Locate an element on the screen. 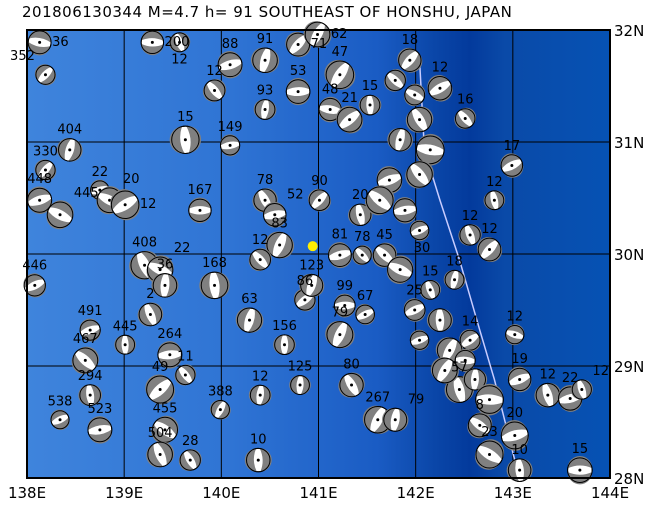  event-depth-label: 168 is located at coordinates (214, 263).